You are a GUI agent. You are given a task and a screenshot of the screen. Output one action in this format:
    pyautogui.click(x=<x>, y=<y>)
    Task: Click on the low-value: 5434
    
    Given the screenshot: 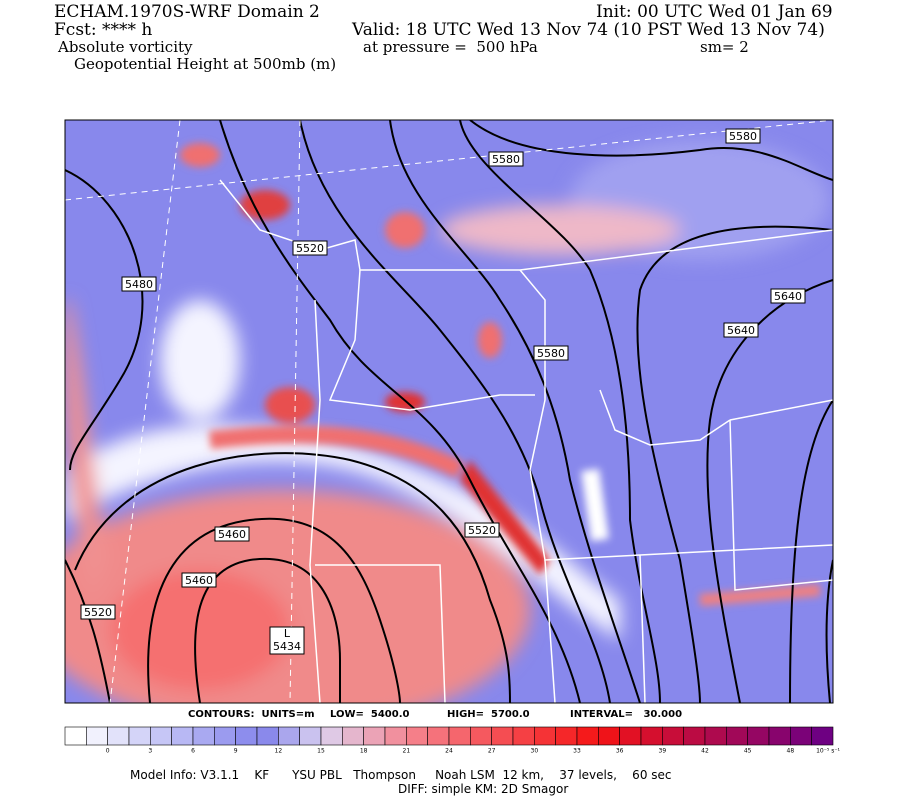 What is the action you would take?
    pyautogui.click(x=287, y=646)
    